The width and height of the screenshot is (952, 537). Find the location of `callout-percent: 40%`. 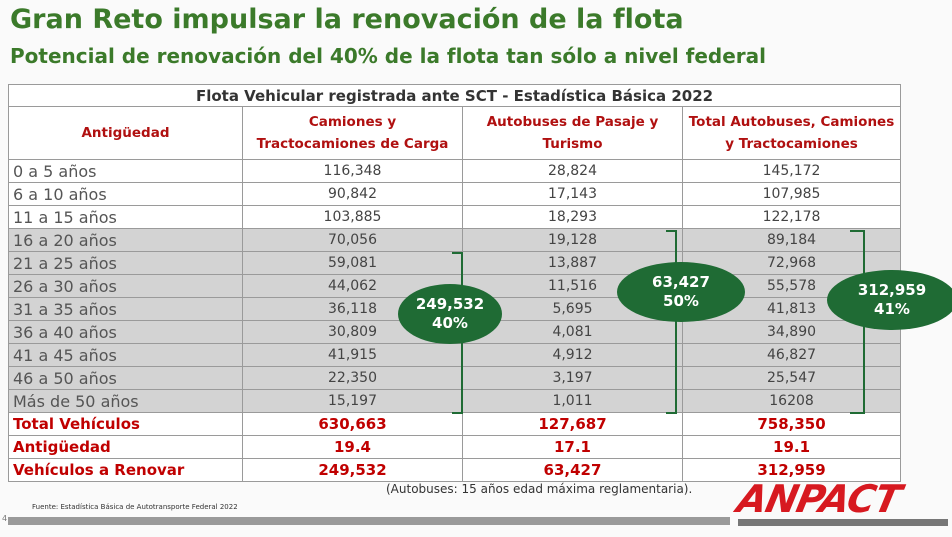

callout-percent: 40% is located at coordinates (450, 323).